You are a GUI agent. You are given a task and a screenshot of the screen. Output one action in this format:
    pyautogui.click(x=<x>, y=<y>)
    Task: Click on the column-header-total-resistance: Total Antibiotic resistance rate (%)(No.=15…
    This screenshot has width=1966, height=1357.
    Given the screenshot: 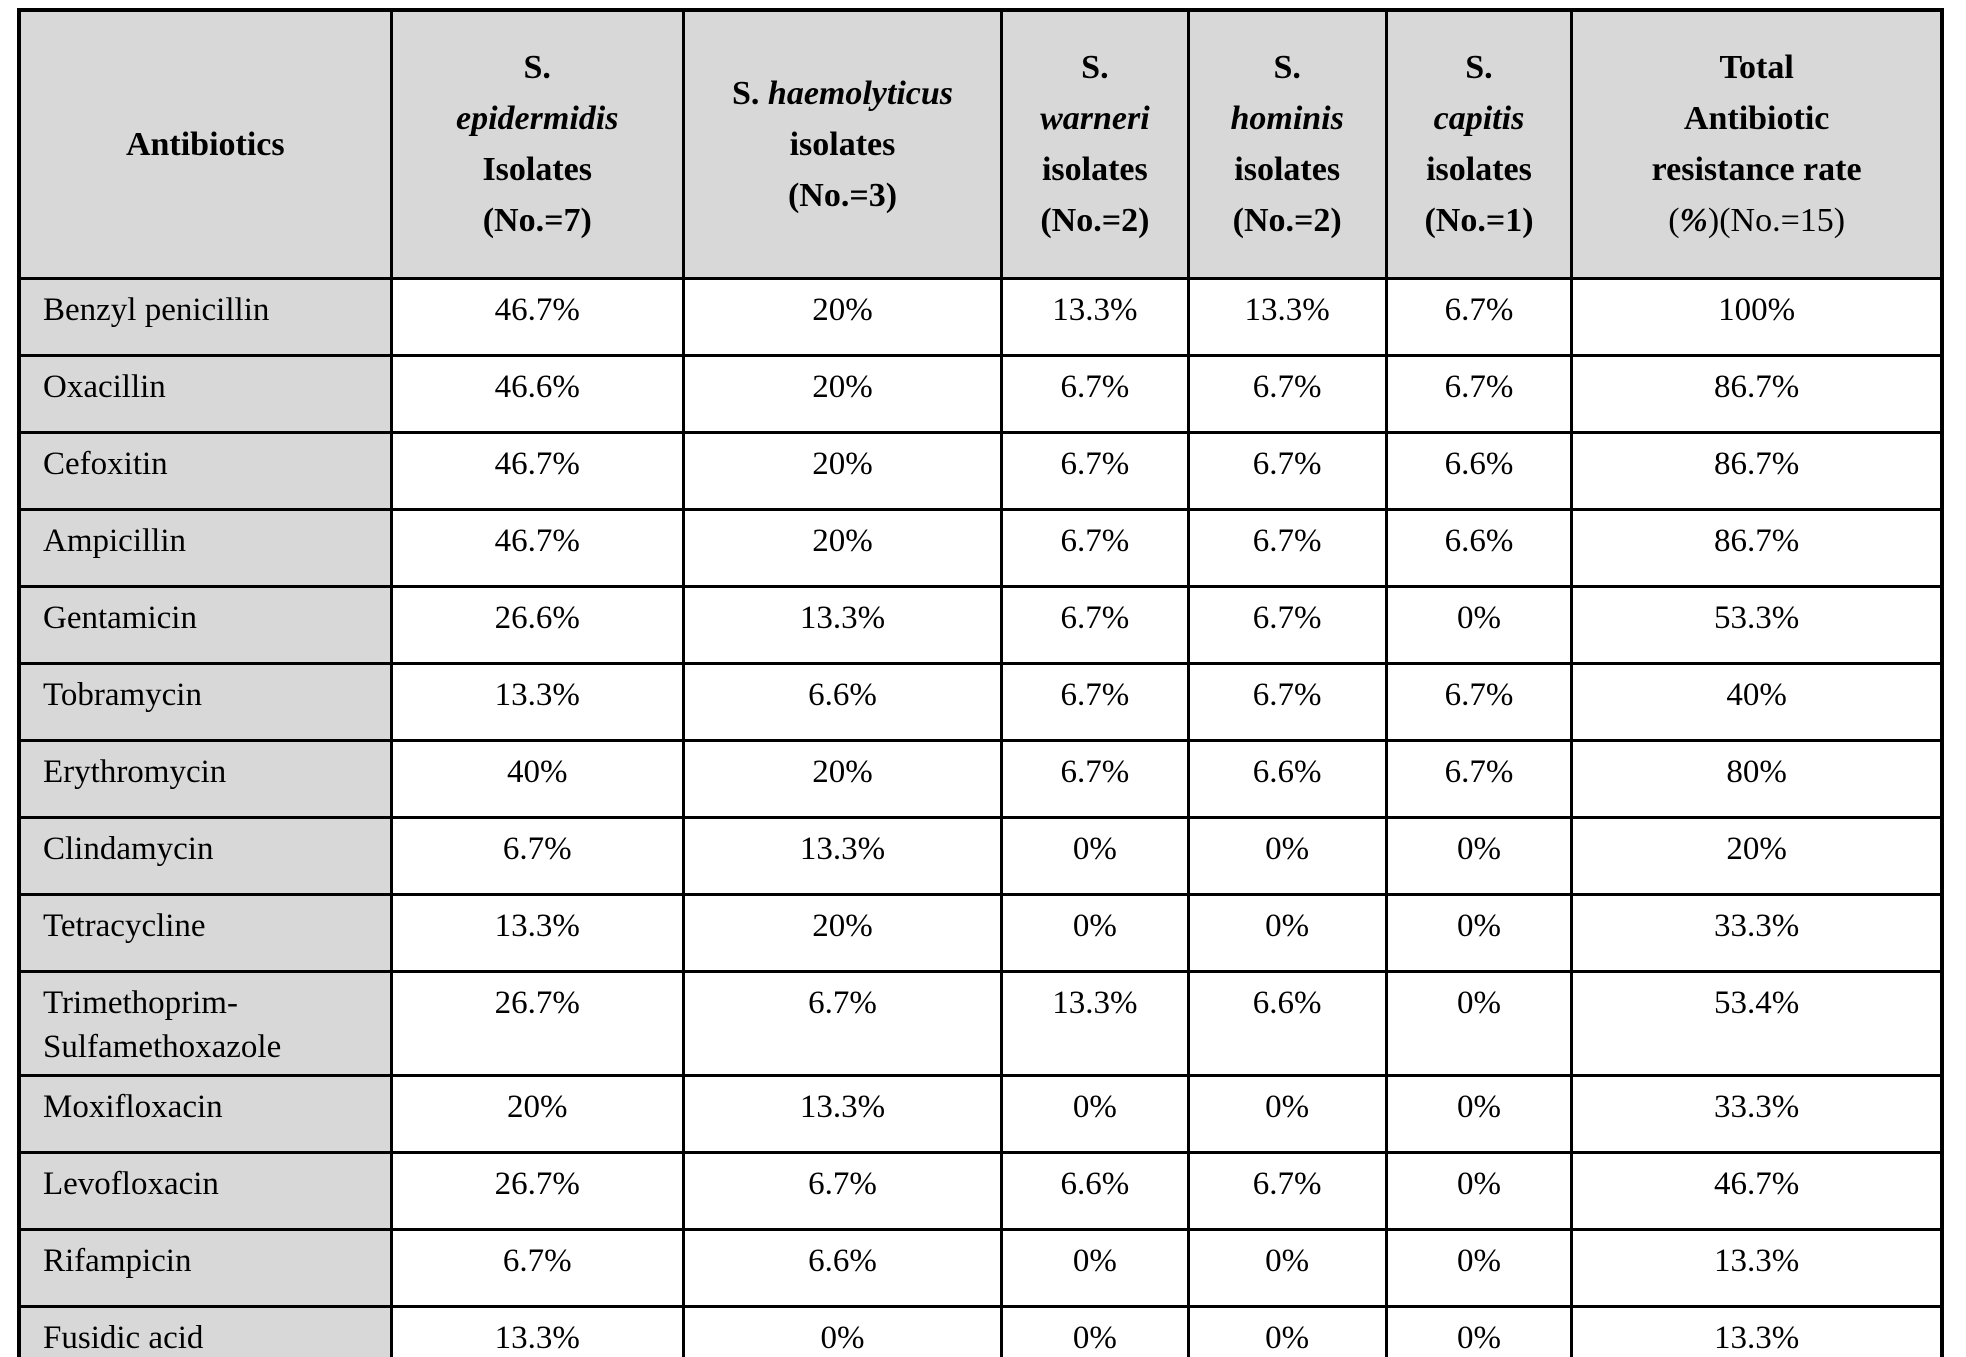 What is the action you would take?
    pyautogui.click(x=1757, y=144)
    